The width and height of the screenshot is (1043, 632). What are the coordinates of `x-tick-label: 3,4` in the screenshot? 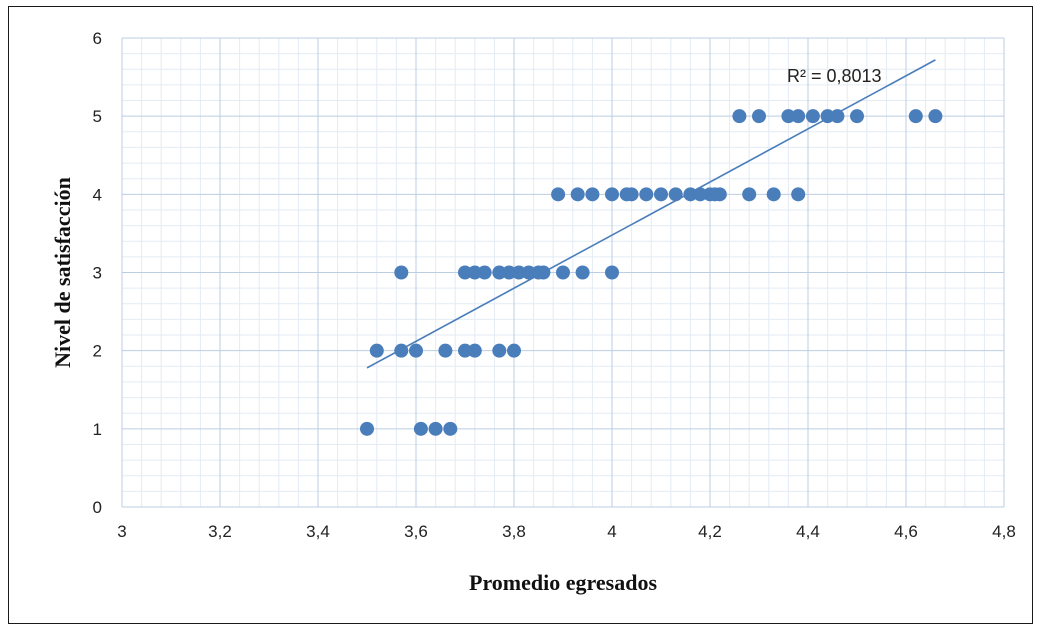 It's located at (318, 531).